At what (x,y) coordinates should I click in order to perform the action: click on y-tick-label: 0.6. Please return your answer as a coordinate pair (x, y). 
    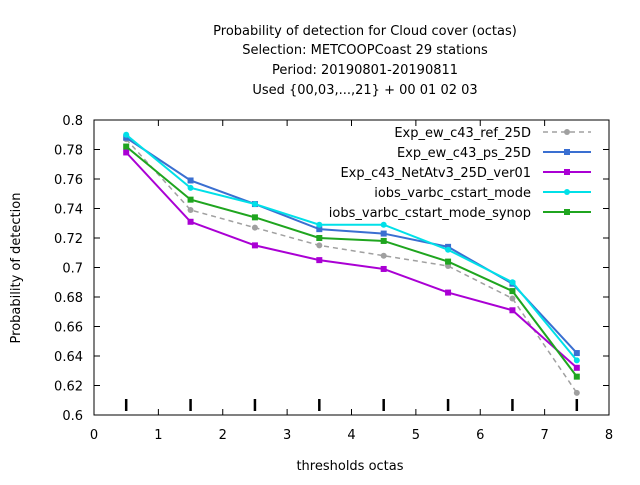
    Looking at the image, I should click on (72, 416).